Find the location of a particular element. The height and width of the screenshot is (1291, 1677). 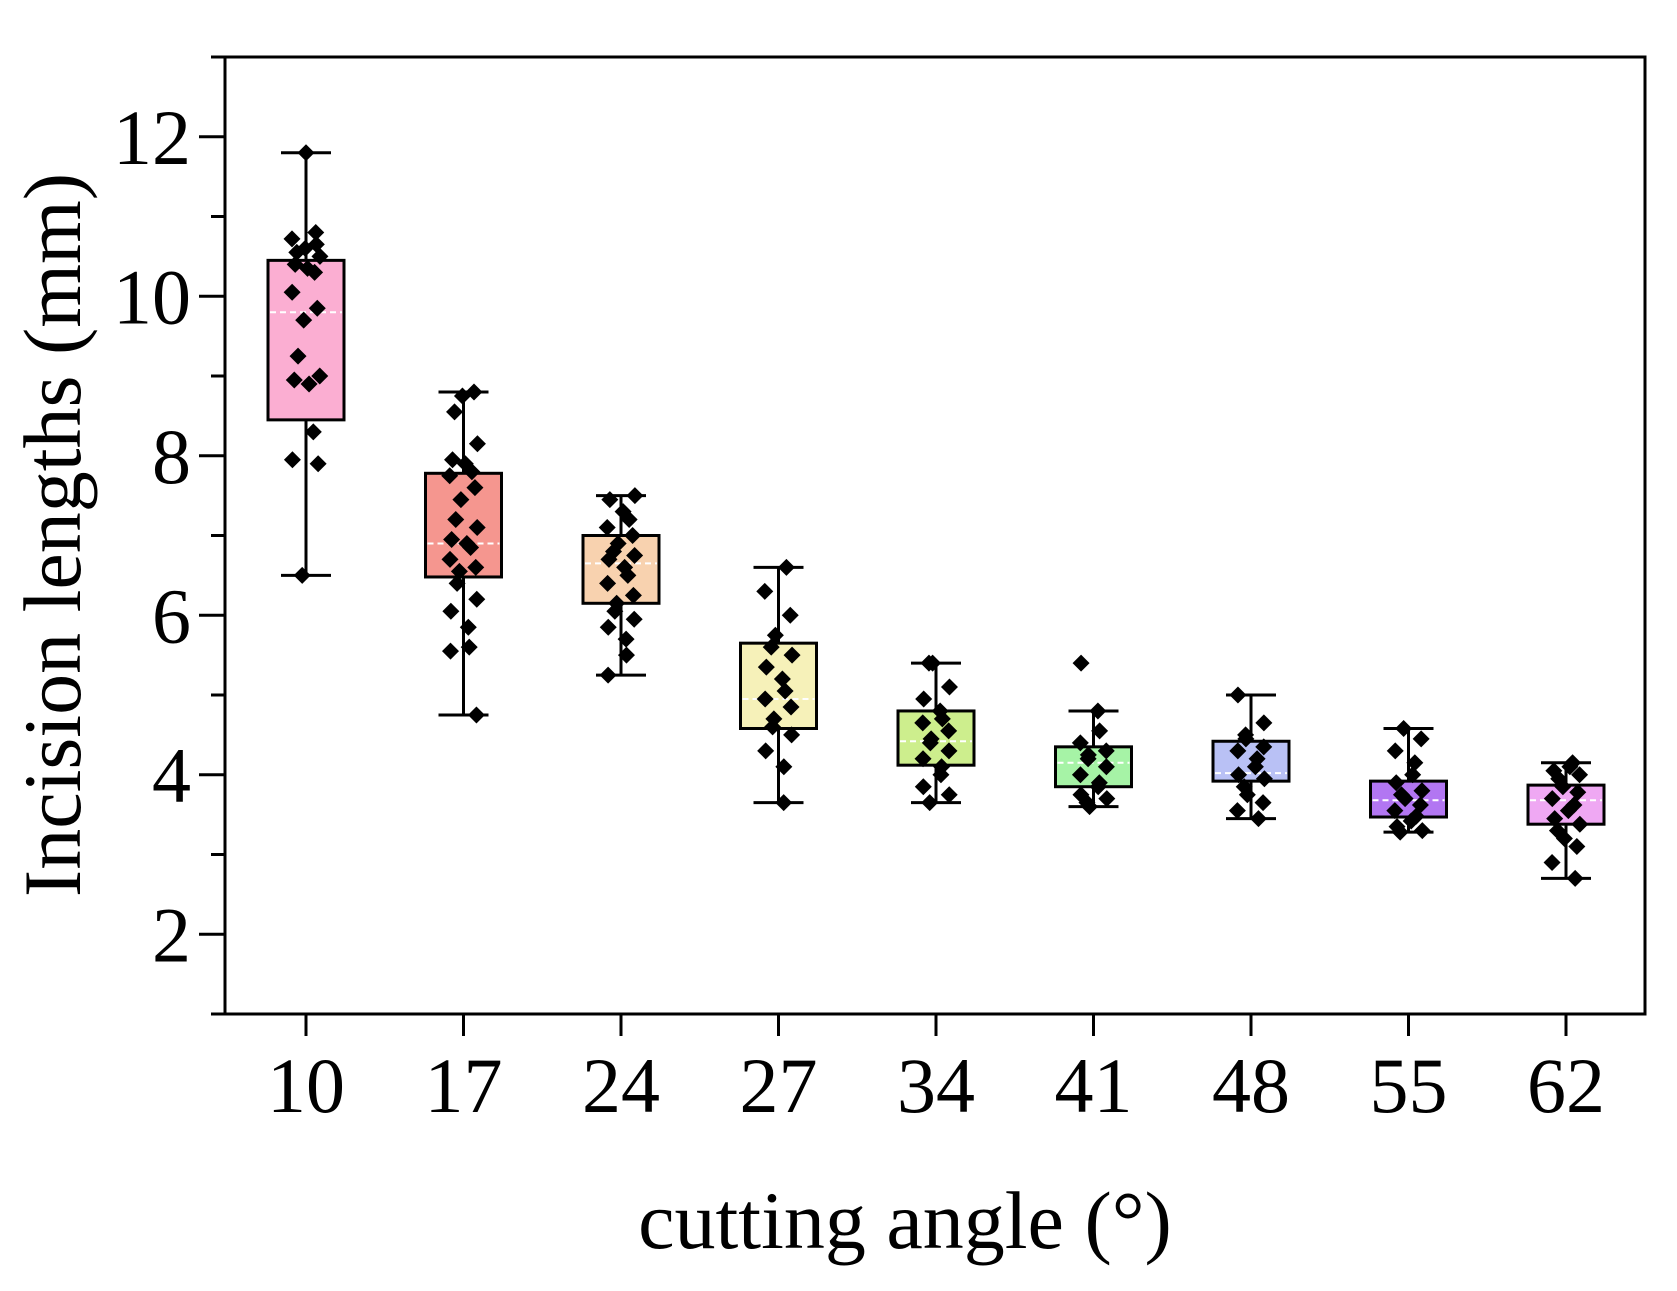

x-tick-label: 62 is located at coordinates (1566, 1085).